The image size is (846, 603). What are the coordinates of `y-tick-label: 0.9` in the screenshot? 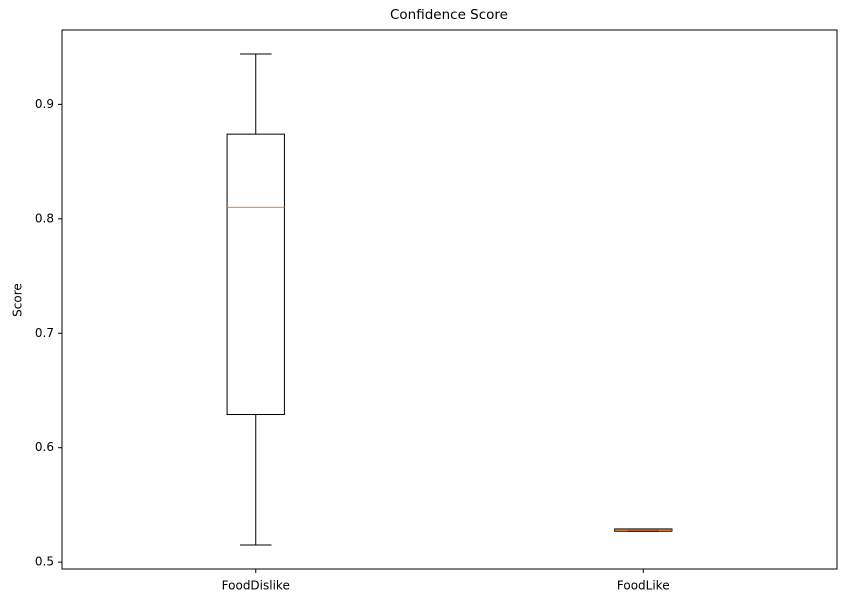 It's located at (44, 104).